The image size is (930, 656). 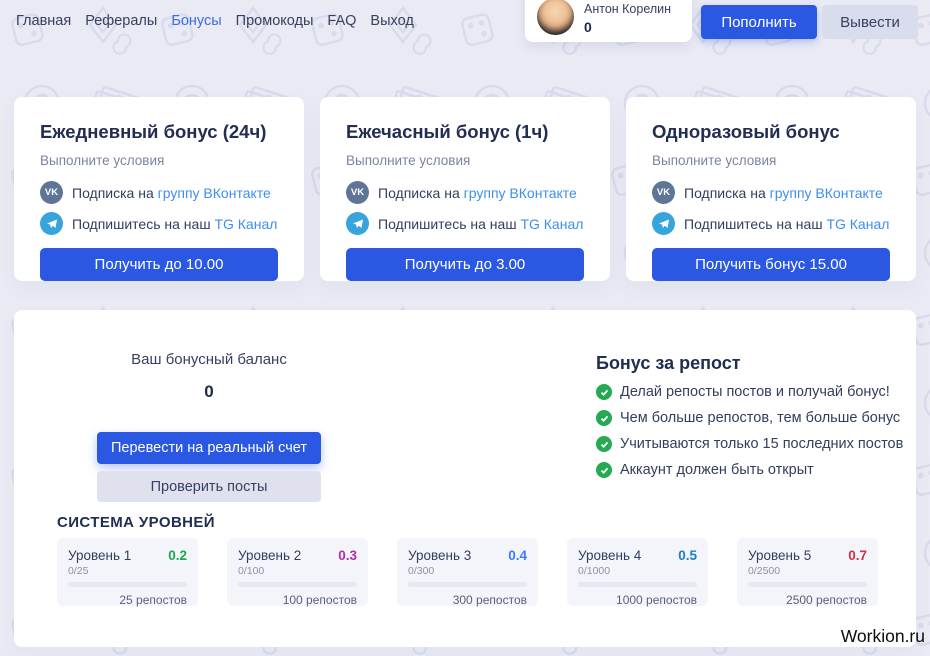 I want to click on level-card-5: Уровень 5 0.7 0/2500 2500 репостов, so click(x=807, y=572).